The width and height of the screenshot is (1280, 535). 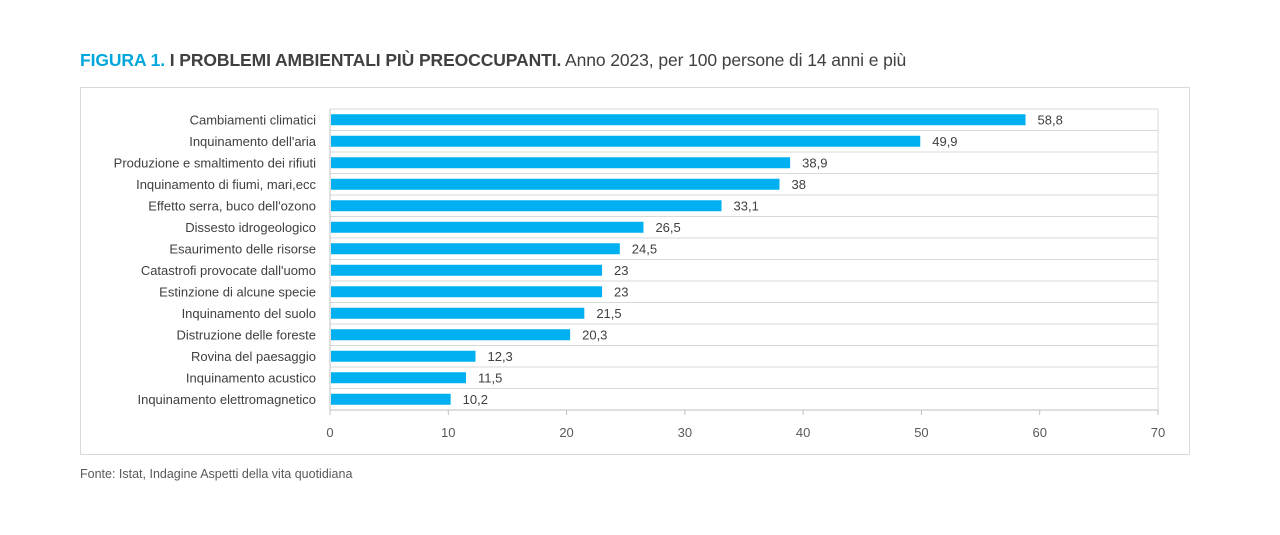 I want to click on category-label: Catastrofi provocate dall'uomo, so click(x=228, y=270).